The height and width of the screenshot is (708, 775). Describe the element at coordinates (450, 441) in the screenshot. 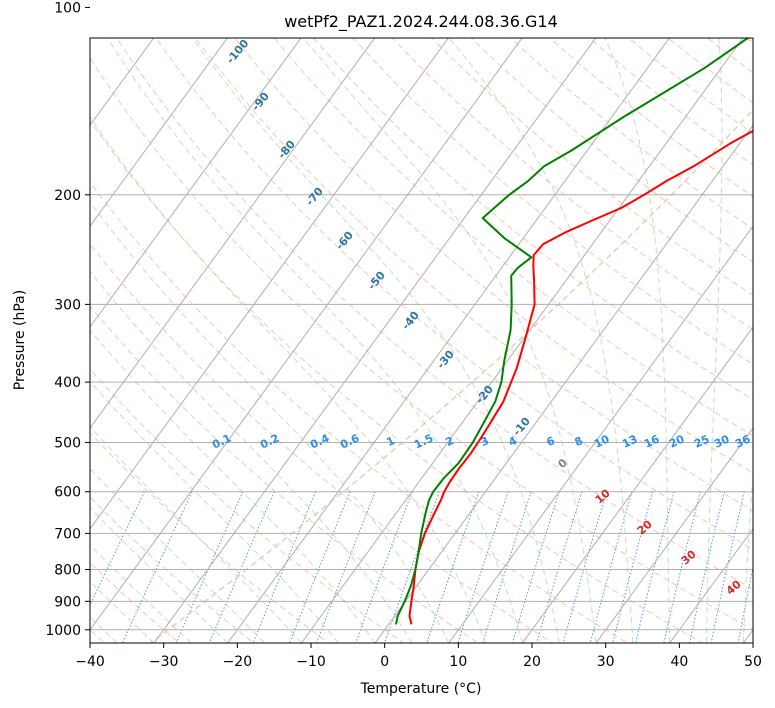

I see `mixing-ratio-label: 2` at that location.